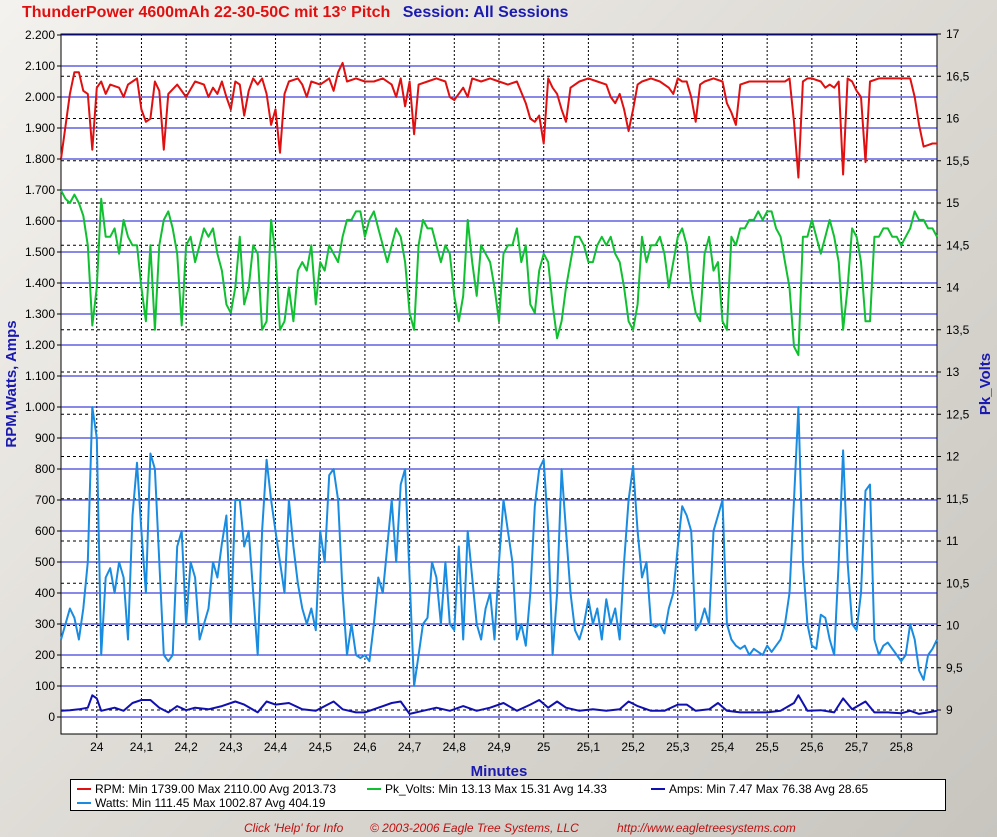 The width and height of the screenshot is (997, 837). What do you see at coordinates (953, 34) in the screenshot?
I see `right-tick-label: 17` at bounding box center [953, 34].